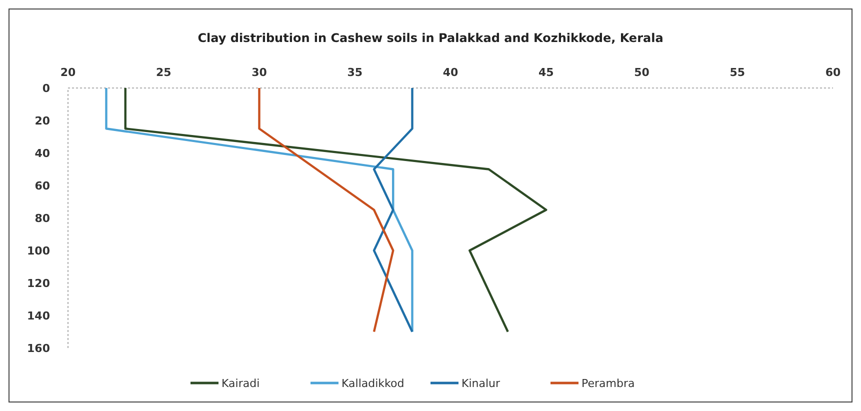 This screenshot has height=411, width=861. Describe the element at coordinates (42, 218) in the screenshot. I see `y-tick-label: 80` at that location.